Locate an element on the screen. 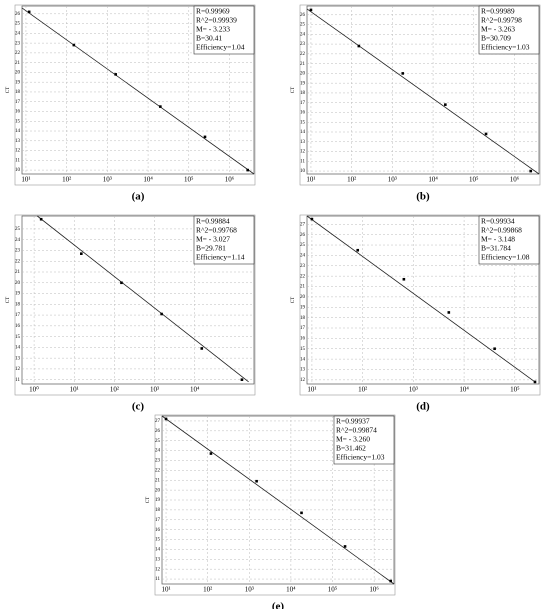 This screenshot has width=550, height=609. x-tick-label: 10⁵ is located at coordinates (474, 180).